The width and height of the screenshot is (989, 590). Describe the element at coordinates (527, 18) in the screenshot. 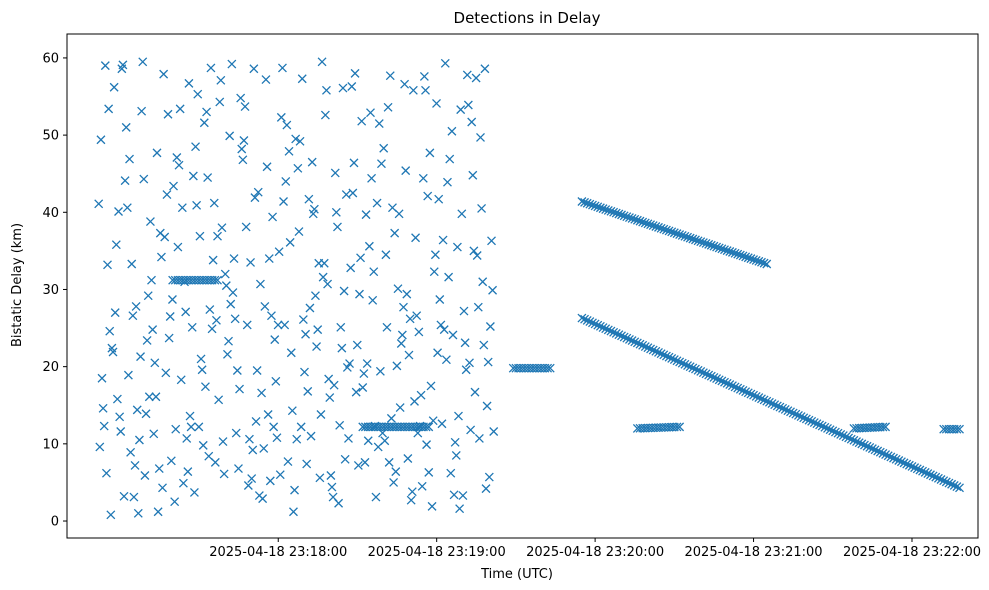

I see `chart-title: Detections in Delay` at that location.